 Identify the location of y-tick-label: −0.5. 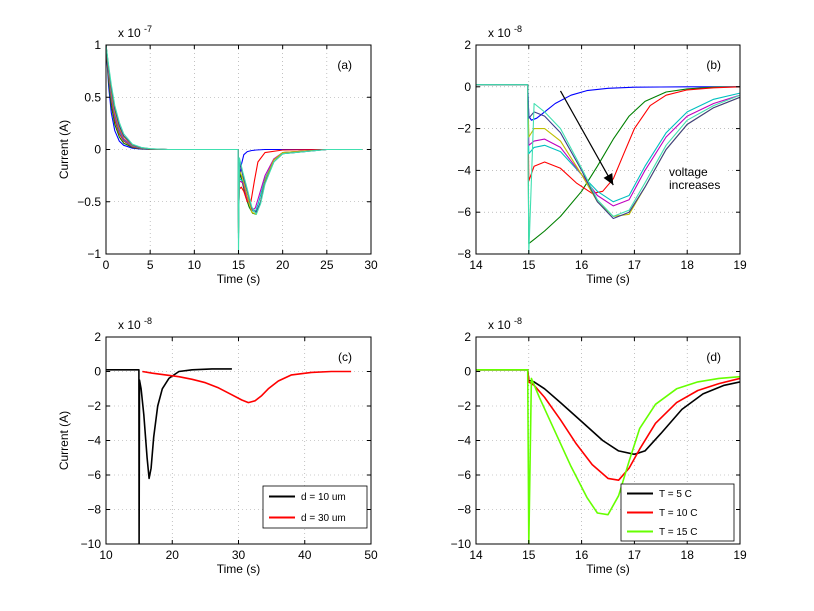
(89, 202).